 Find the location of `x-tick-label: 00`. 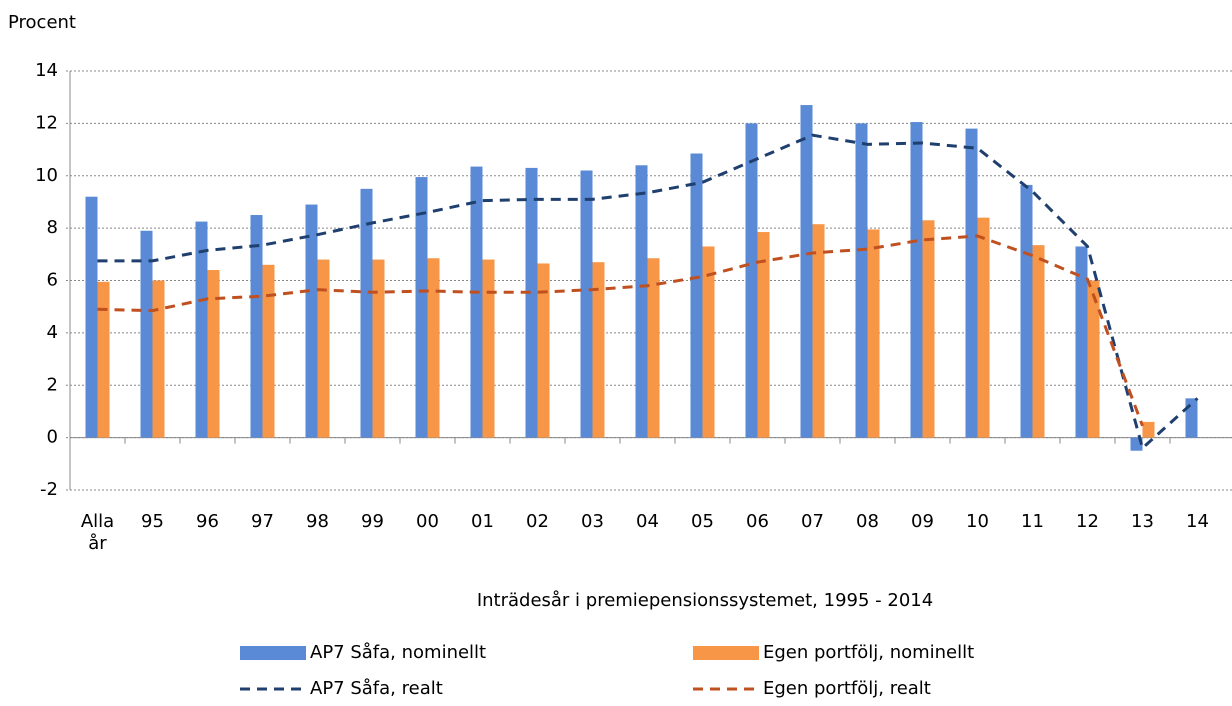

x-tick-label: 00 is located at coordinates (427, 521).